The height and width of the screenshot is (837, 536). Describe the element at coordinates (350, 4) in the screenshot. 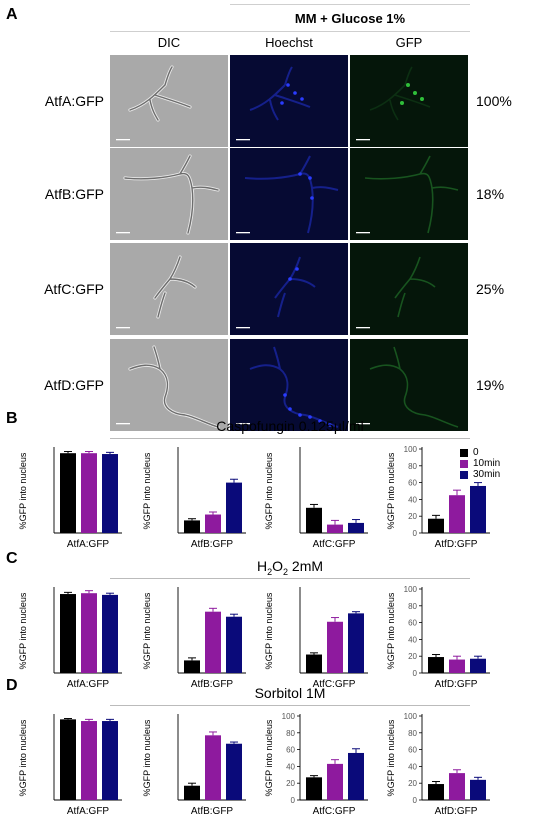

I see `condition-top-line` at that location.